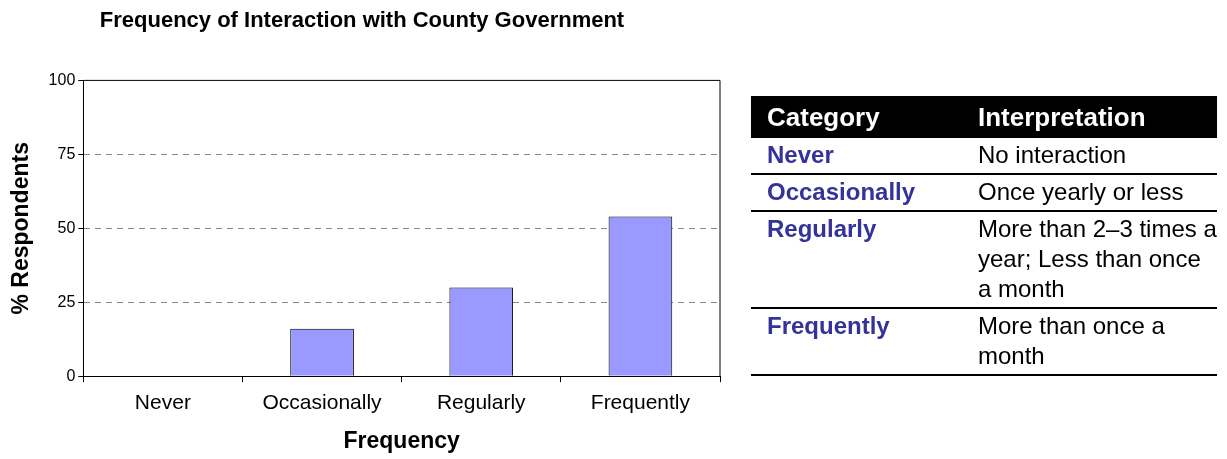 This screenshot has width=1227, height=459. What do you see at coordinates (822, 229) in the screenshot?
I see `text: Regularly` at bounding box center [822, 229].